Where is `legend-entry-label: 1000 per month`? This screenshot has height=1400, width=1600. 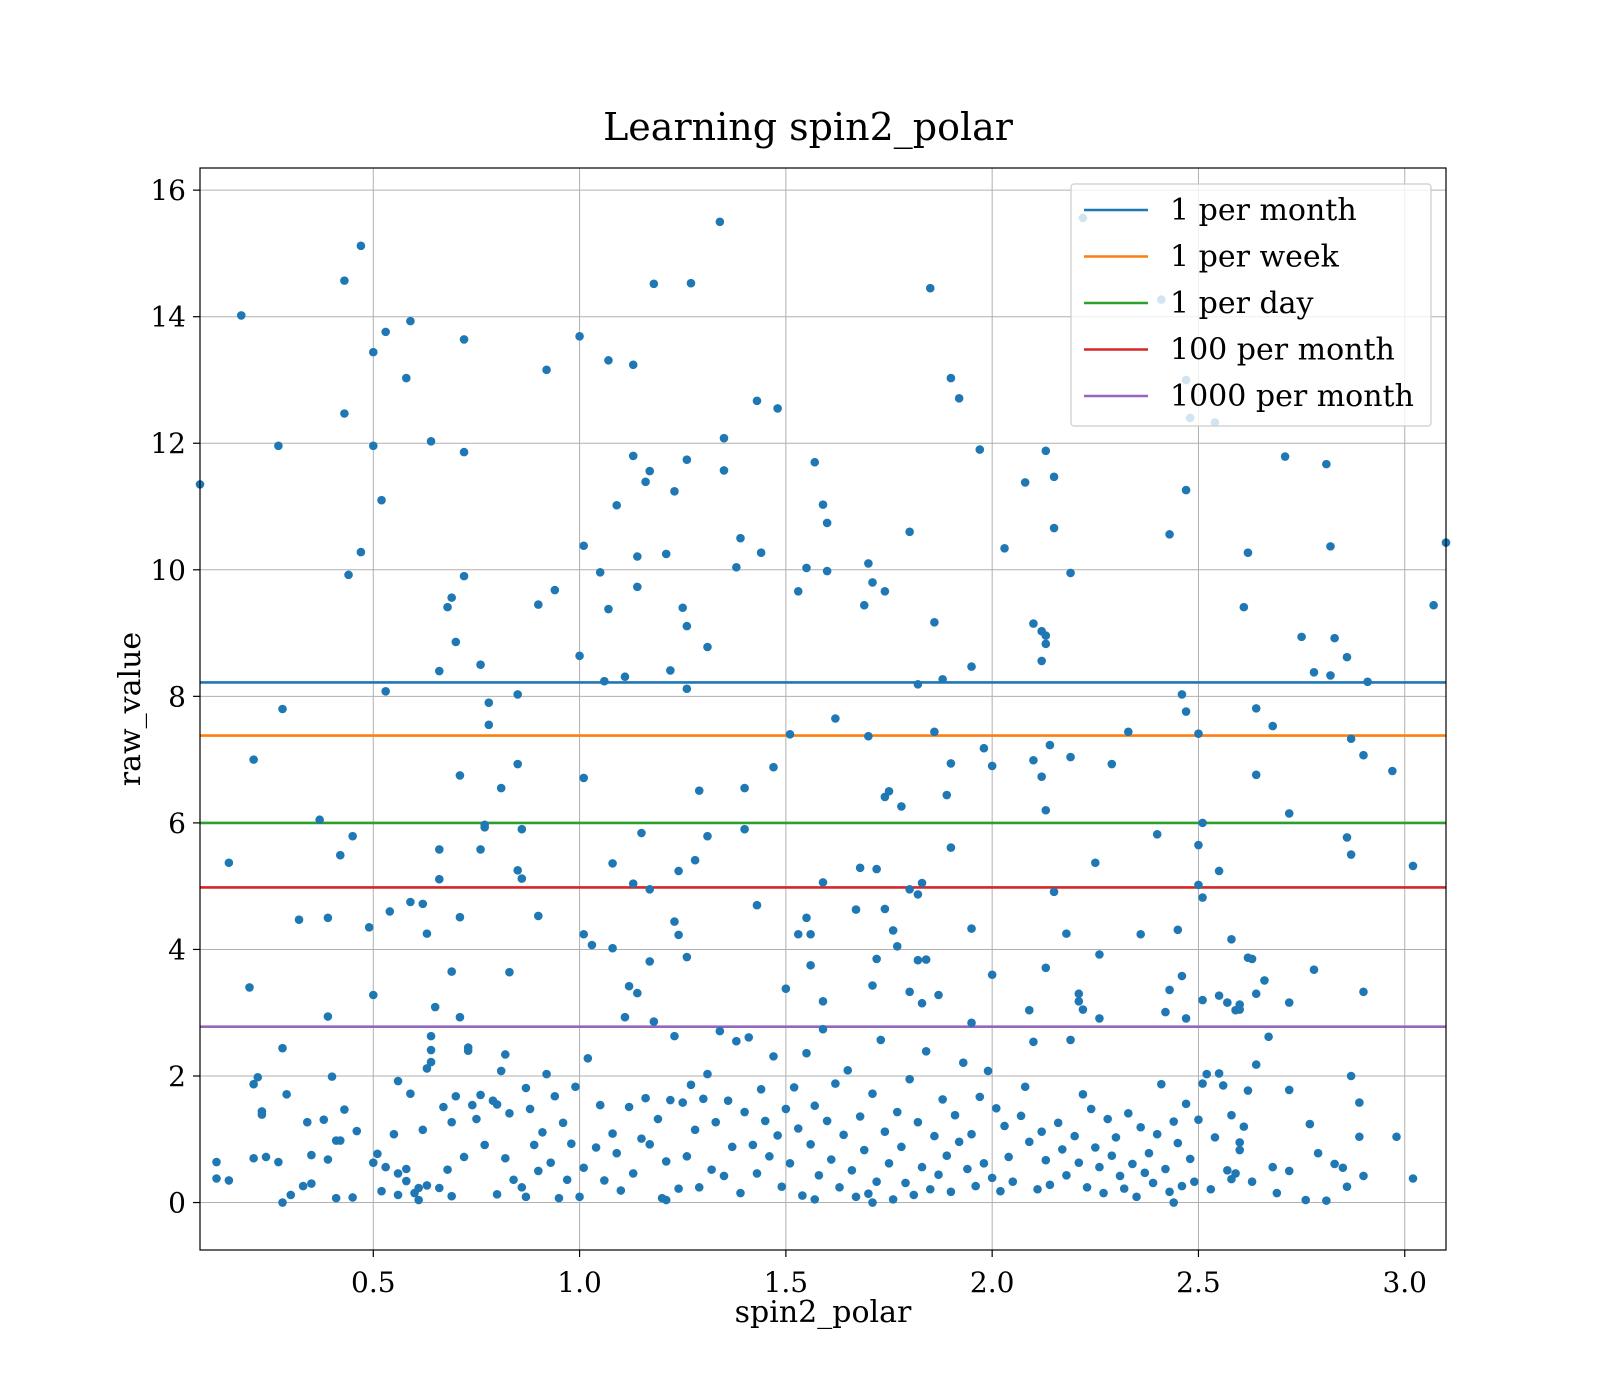
legend-entry-label: 1000 per month is located at coordinates (1292, 396).